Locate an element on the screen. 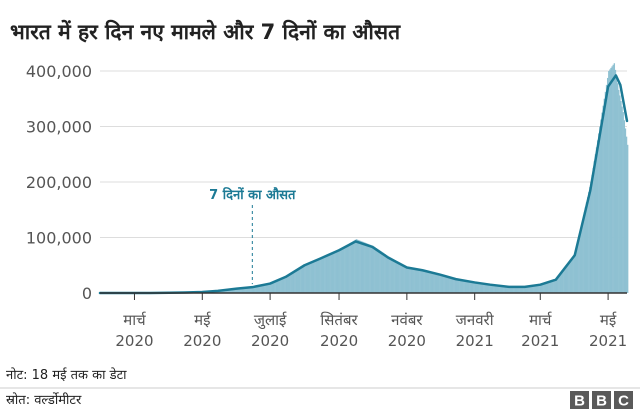 Image resolution: width=640 pixels, height=412 pixels. x-tick-month: मई is located at coordinates (608, 320).